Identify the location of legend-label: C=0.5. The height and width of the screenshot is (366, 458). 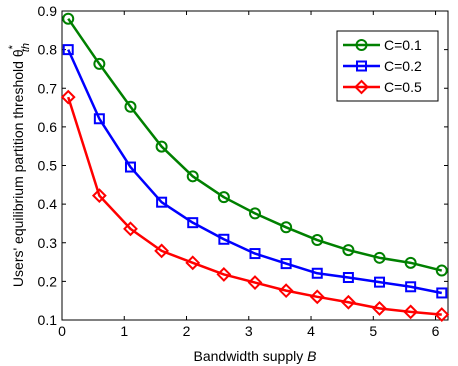
(403, 87).